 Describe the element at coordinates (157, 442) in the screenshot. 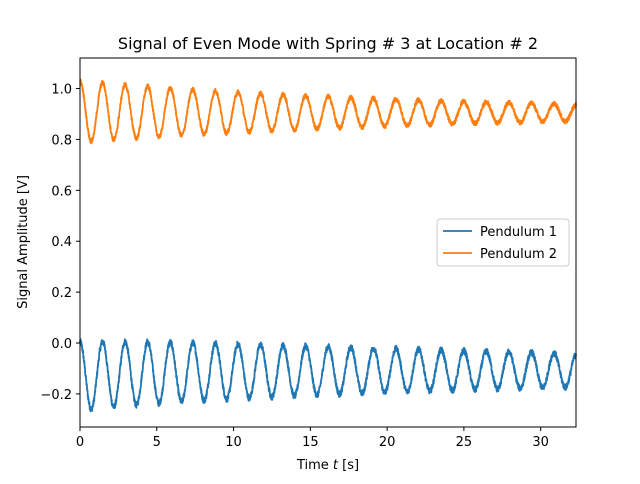

I see `x-tick-label: 5` at that location.